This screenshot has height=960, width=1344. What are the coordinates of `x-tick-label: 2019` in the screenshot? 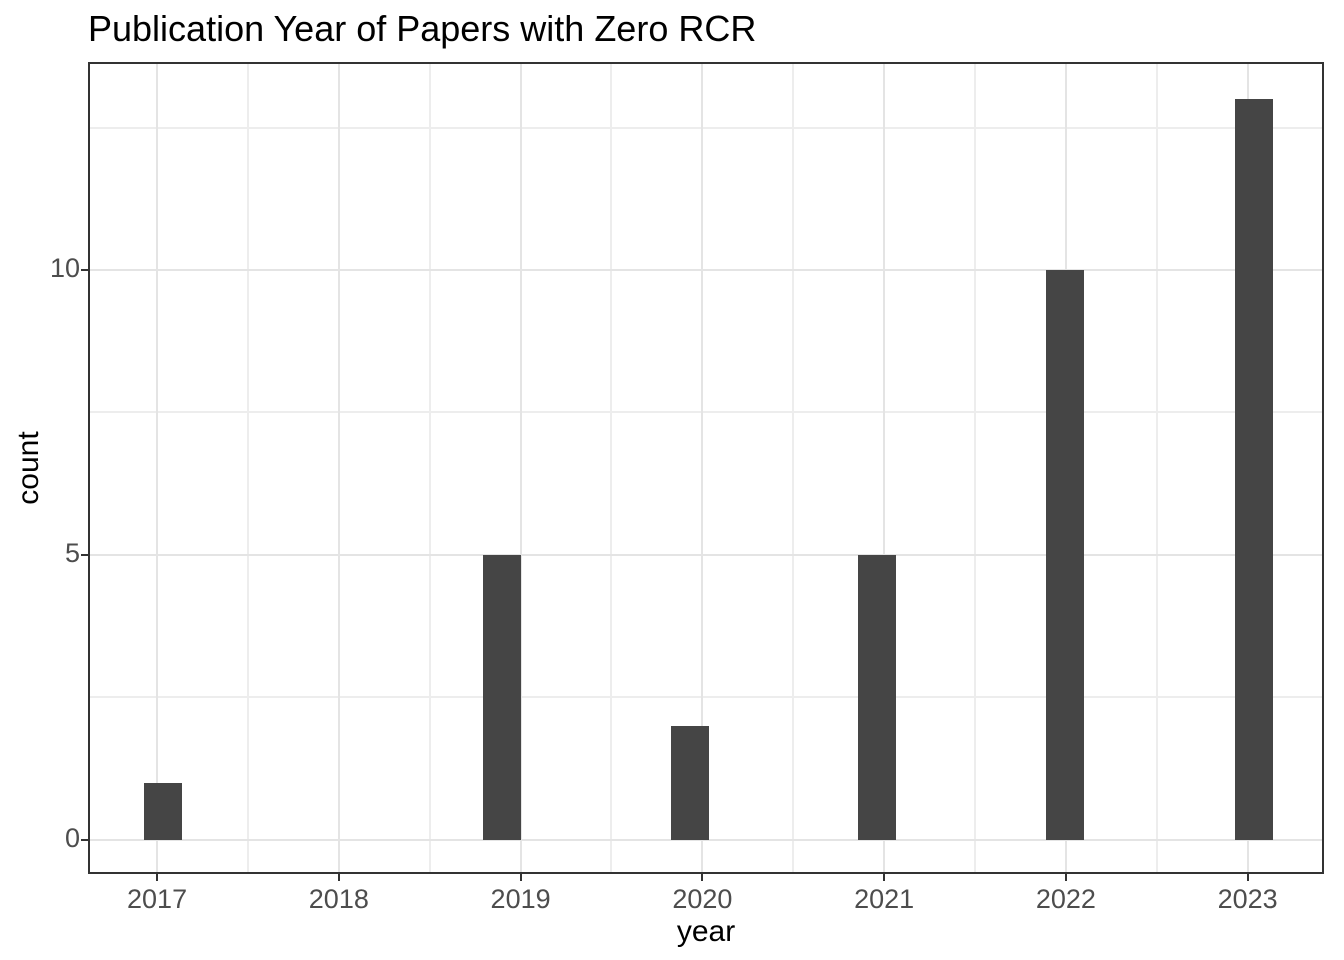 It's located at (520, 899).